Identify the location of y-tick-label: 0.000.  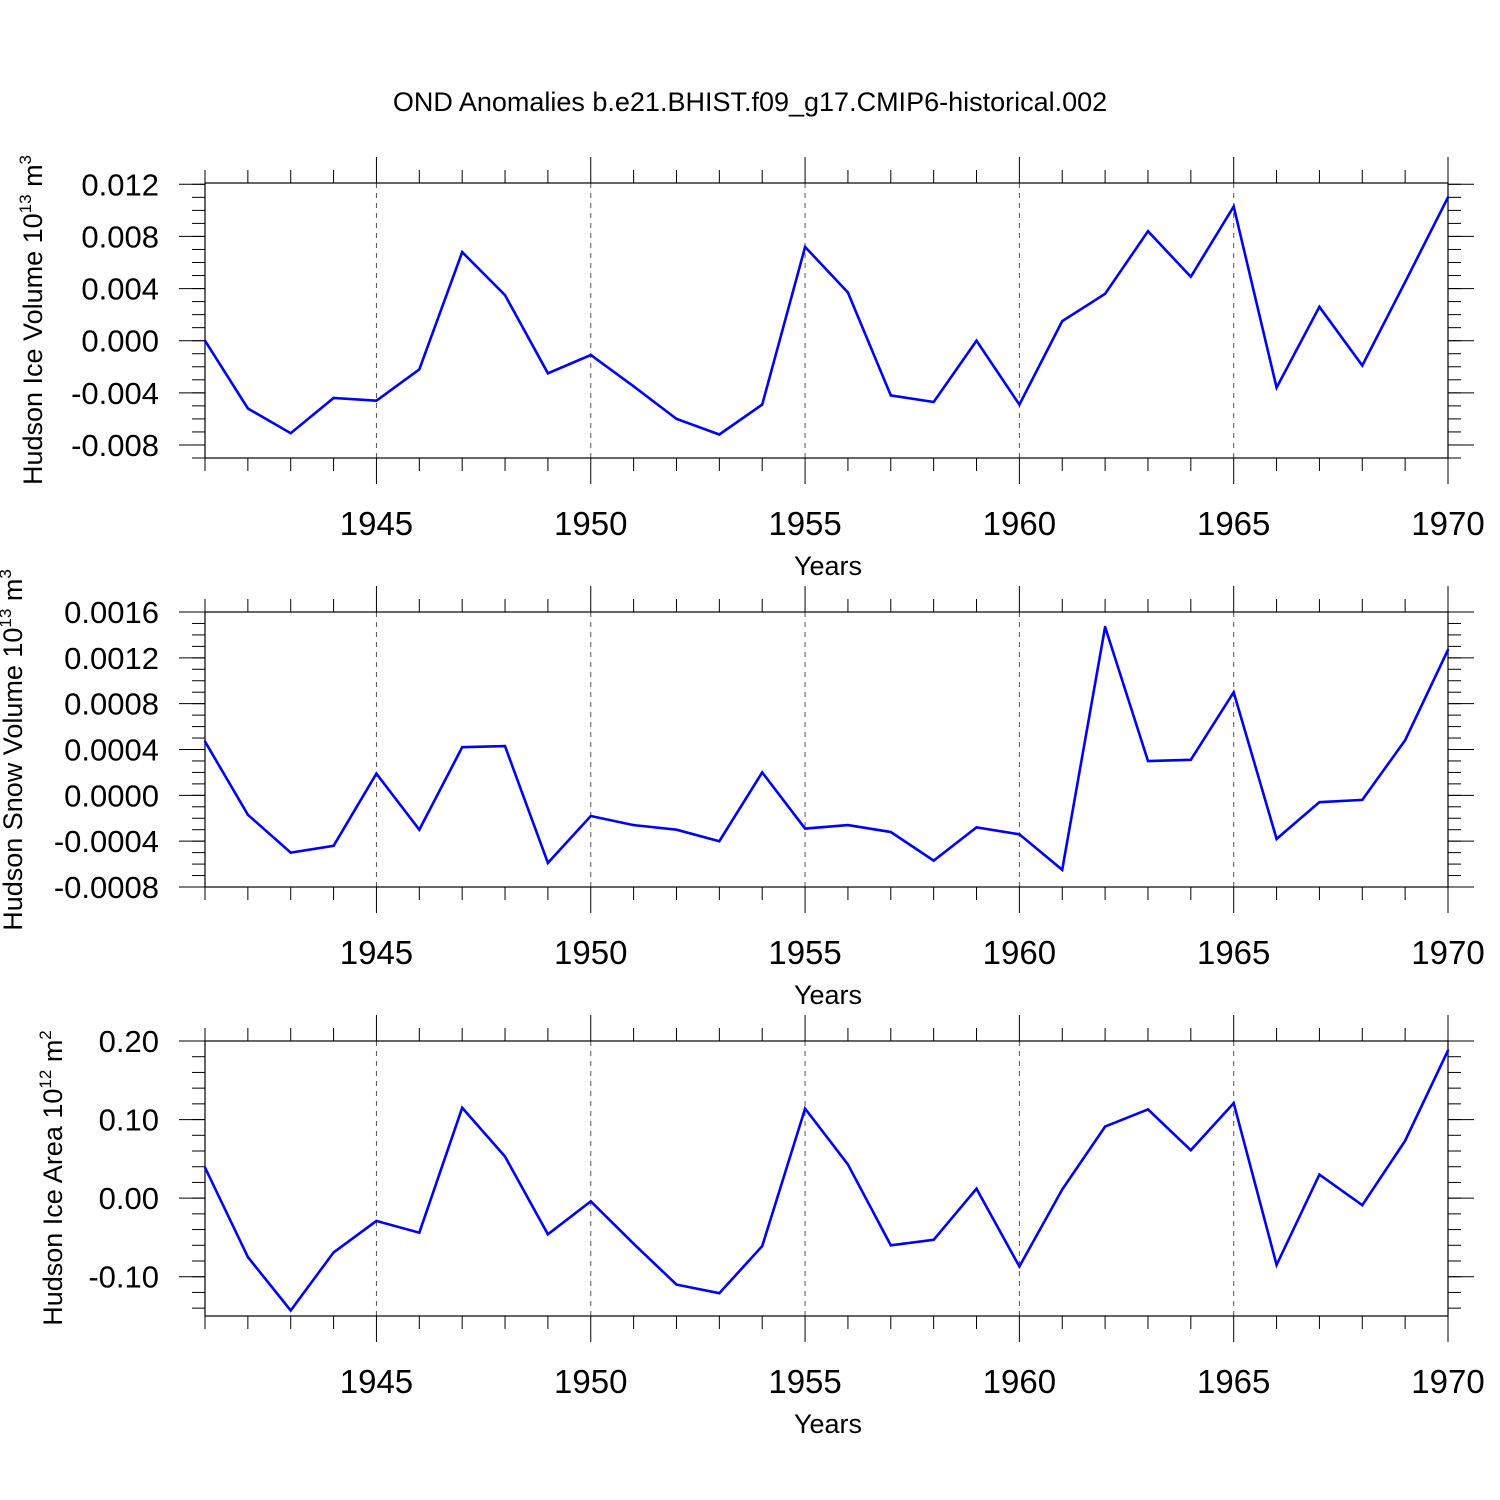
(120, 341).